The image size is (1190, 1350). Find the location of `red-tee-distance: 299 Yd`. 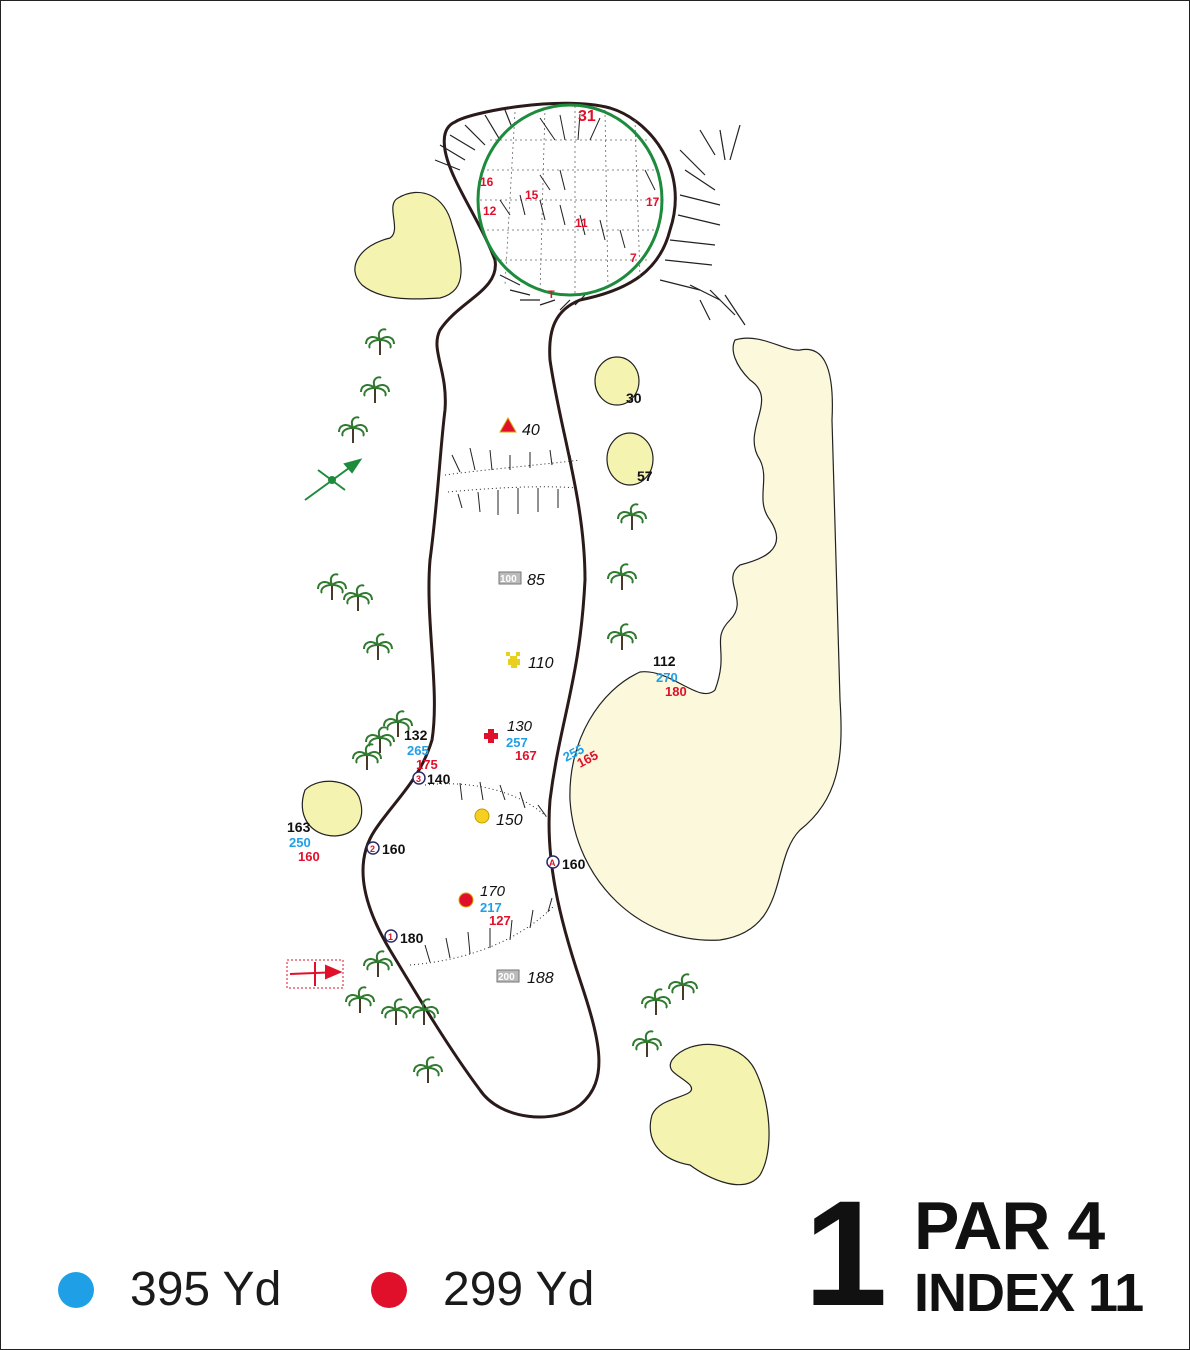

red-tee-distance: 299 Yd is located at coordinates (519, 1289).